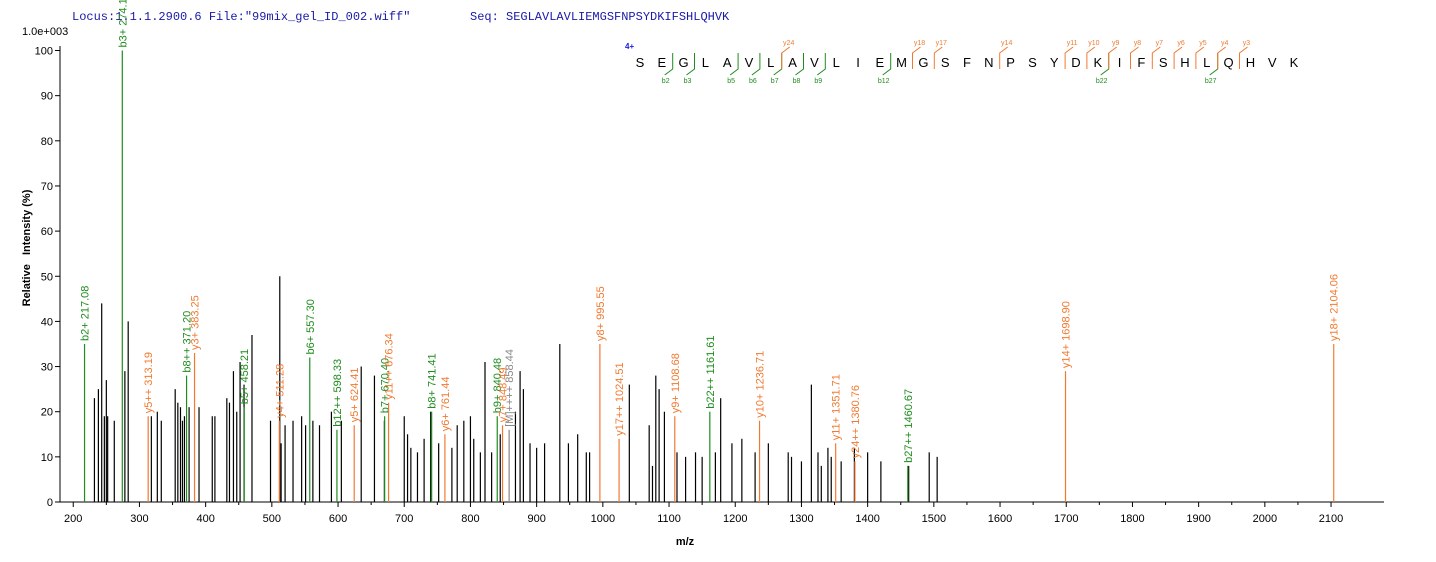 The height and width of the screenshot is (562, 1436). Describe the element at coordinates (801, 519) in the screenshot. I see `x-tick-label: 1300` at that location.